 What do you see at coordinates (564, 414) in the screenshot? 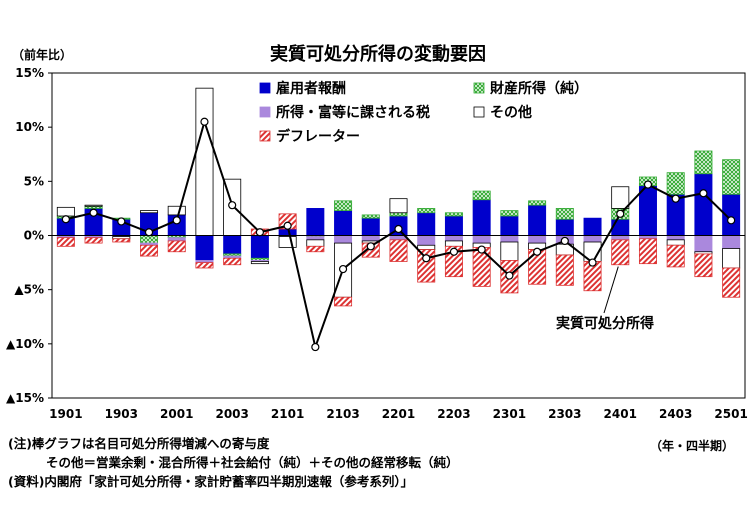
I see `x-tick-label: 2303` at bounding box center [564, 414].